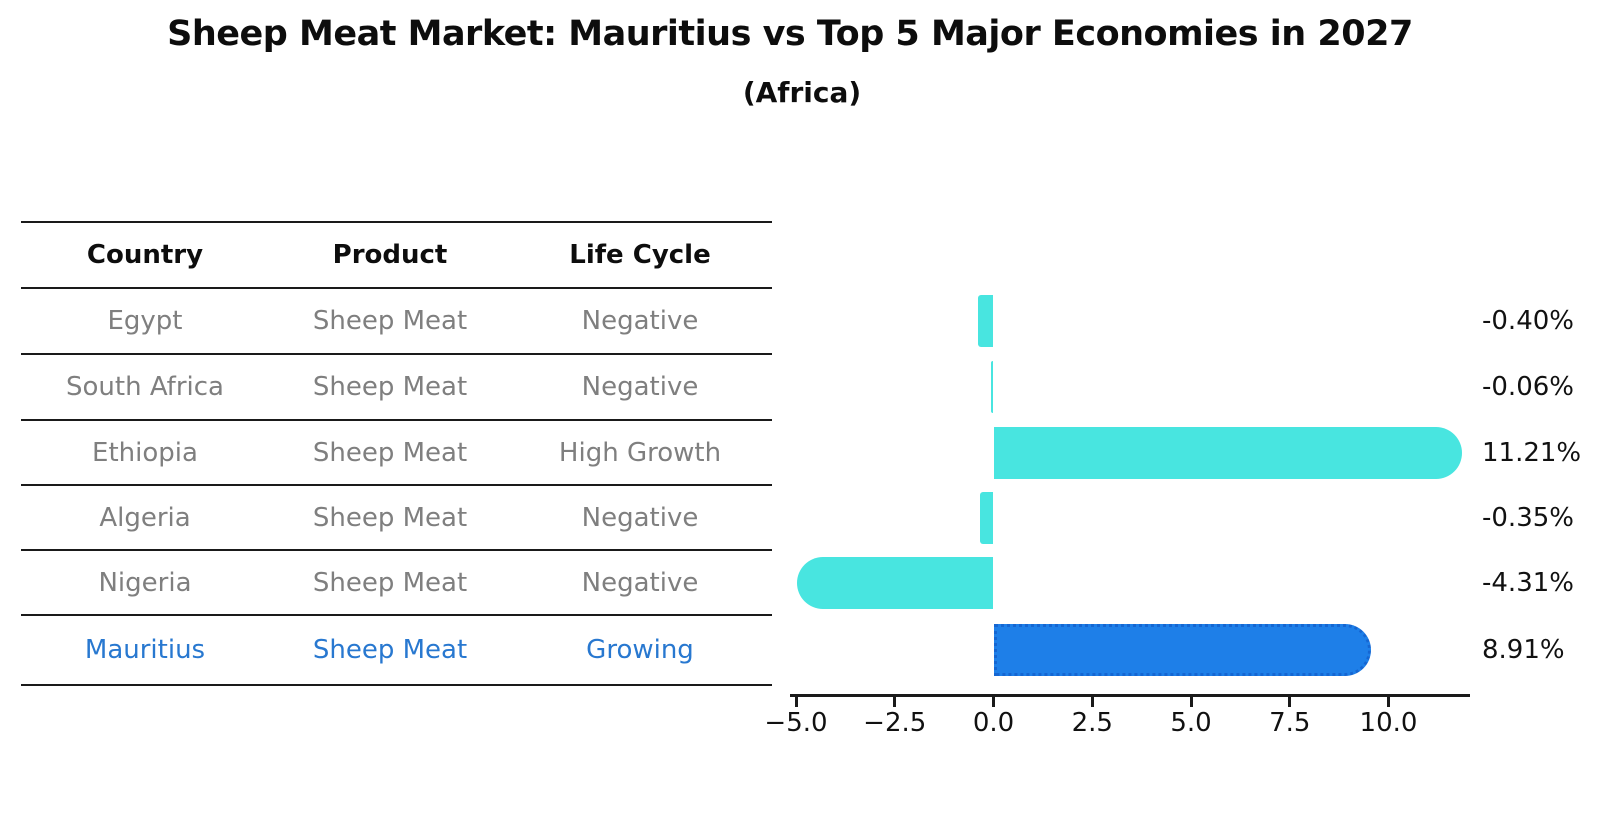 The image size is (1604, 823). I want to click on table-cell-country: Mauritius, so click(145, 650).